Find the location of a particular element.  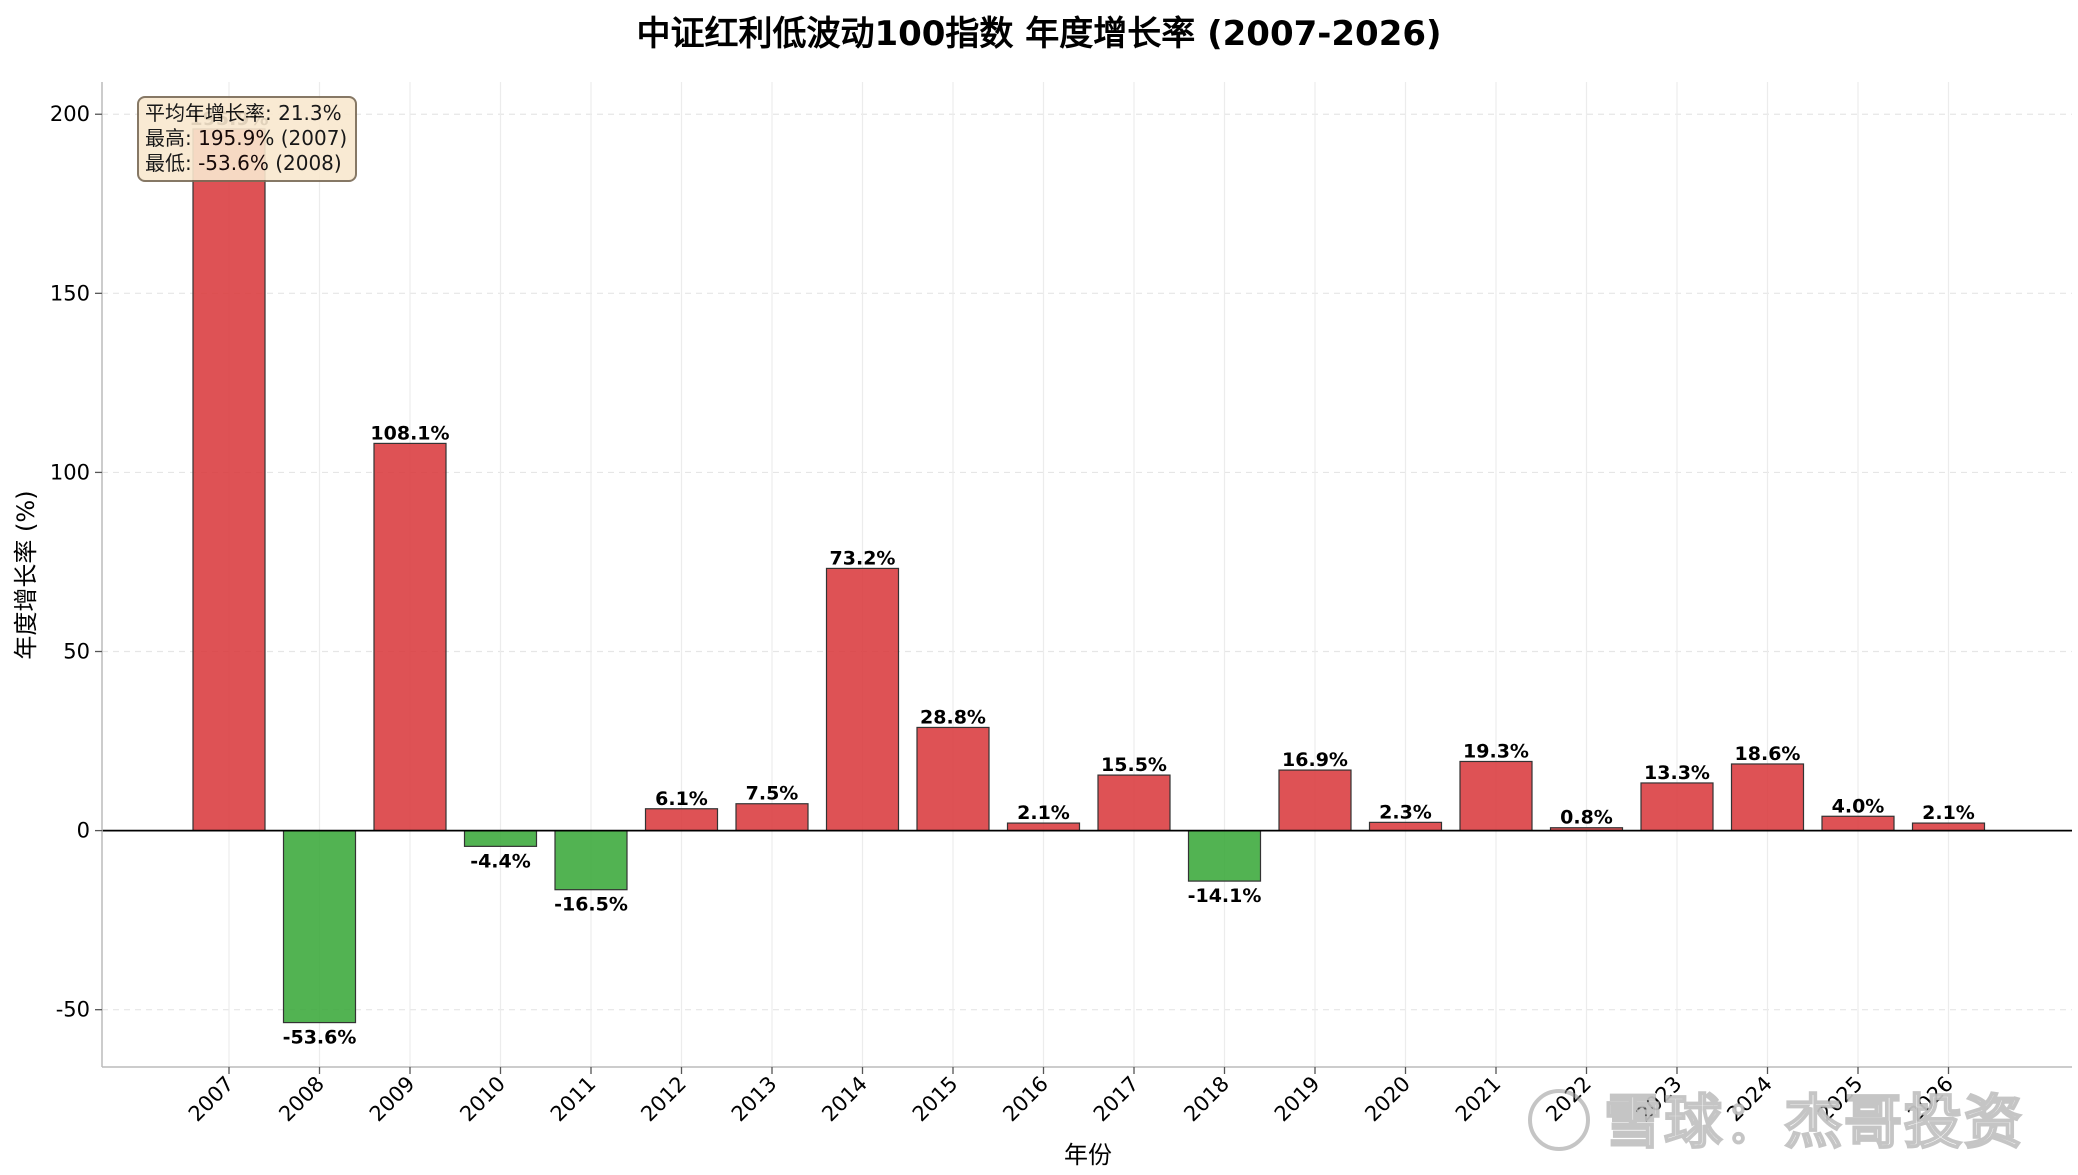

x-tick-label-2020: 2020 is located at coordinates (1387, 1099).